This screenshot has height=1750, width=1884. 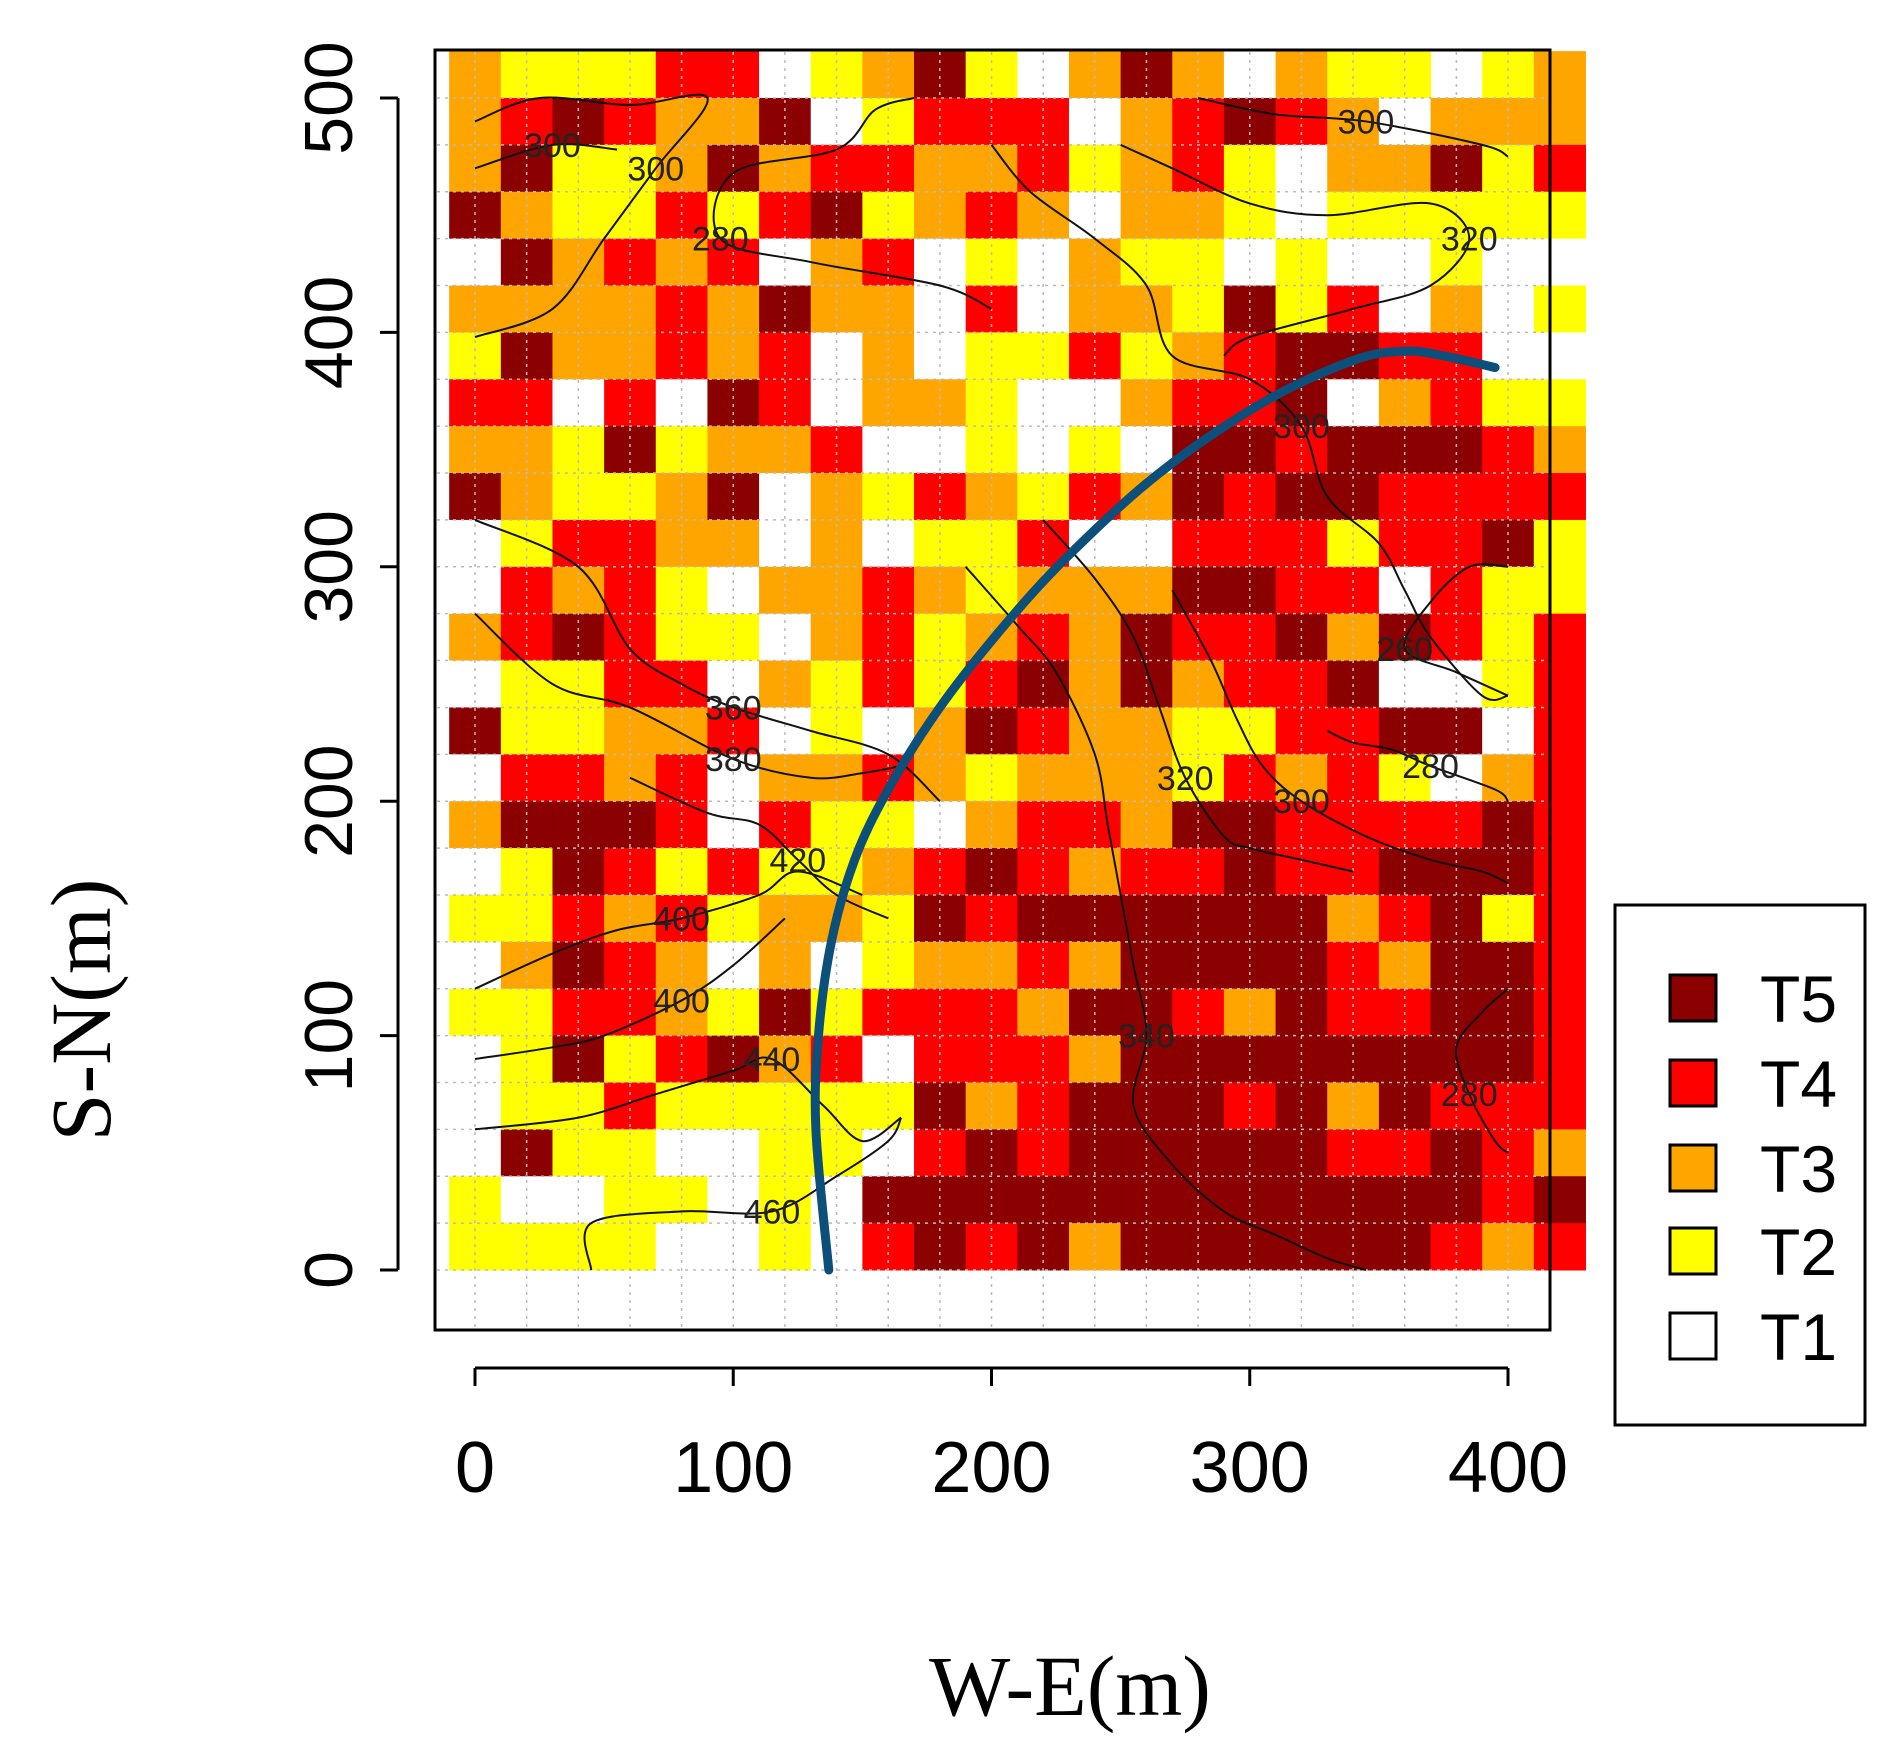 What do you see at coordinates (1798, 1337) in the screenshot?
I see `legend-label-t1: T1` at bounding box center [1798, 1337].